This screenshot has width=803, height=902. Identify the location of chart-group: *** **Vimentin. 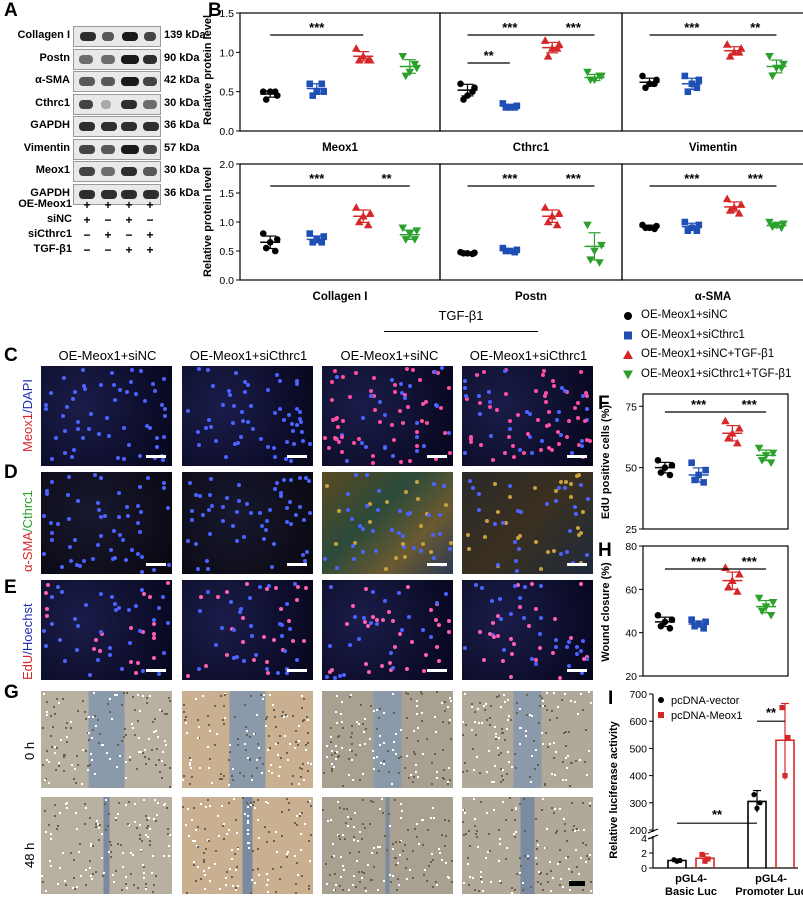
(712, 83).